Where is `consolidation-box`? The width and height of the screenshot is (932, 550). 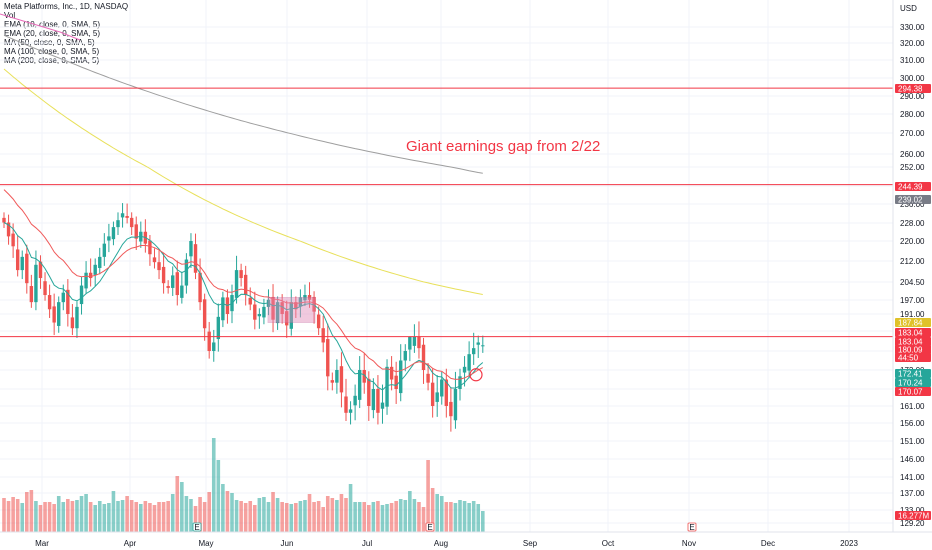
consolidation-box is located at coordinates (291, 310).